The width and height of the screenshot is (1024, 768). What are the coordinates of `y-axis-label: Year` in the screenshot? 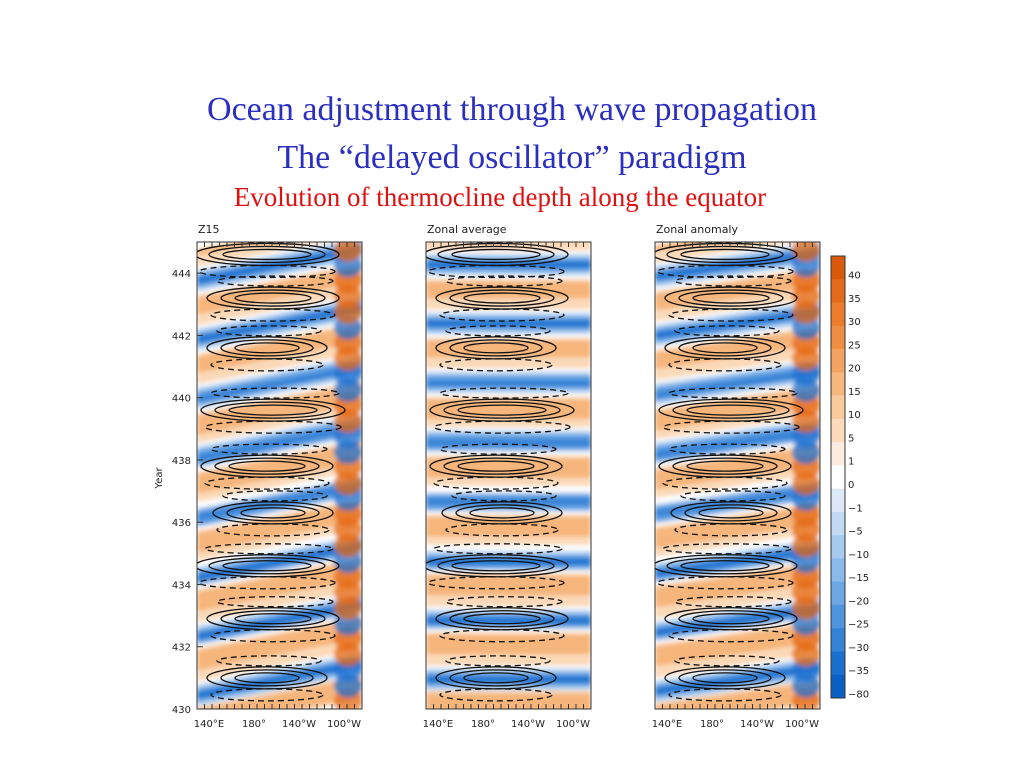 It's located at (159, 478).